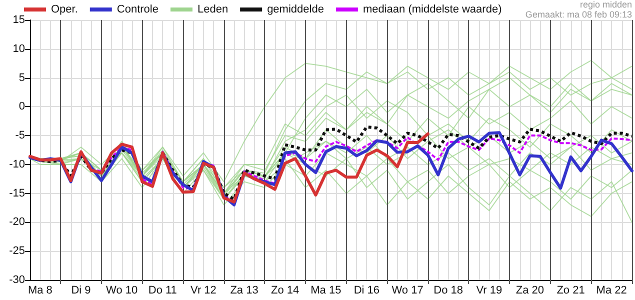 The height and width of the screenshot is (300, 635). Describe the element at coordinates (606, 5) in the screenshot. I see `text: regio midden` at that location.